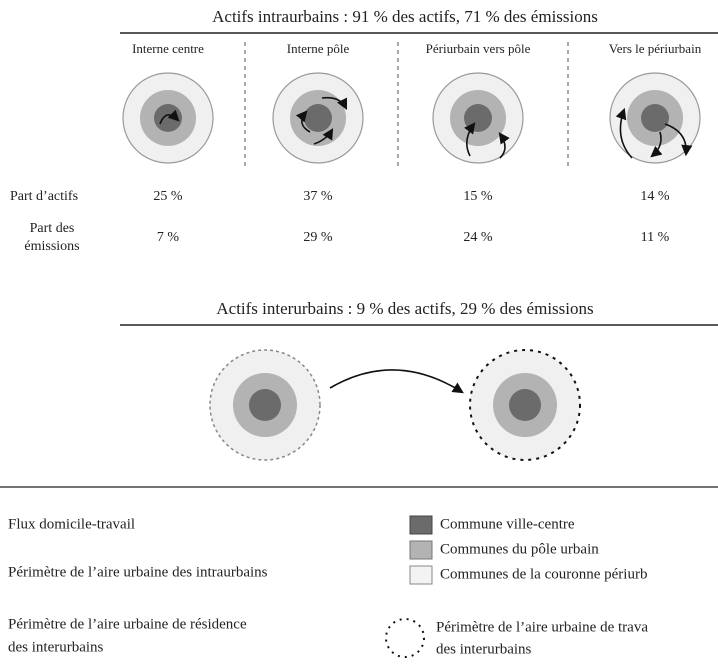 The width and height of the screenshot is (718, 671). What do you see at coordinates (409, 586) in the screenshot?
I see `legend-swatches` at bounding box center [409, 586].